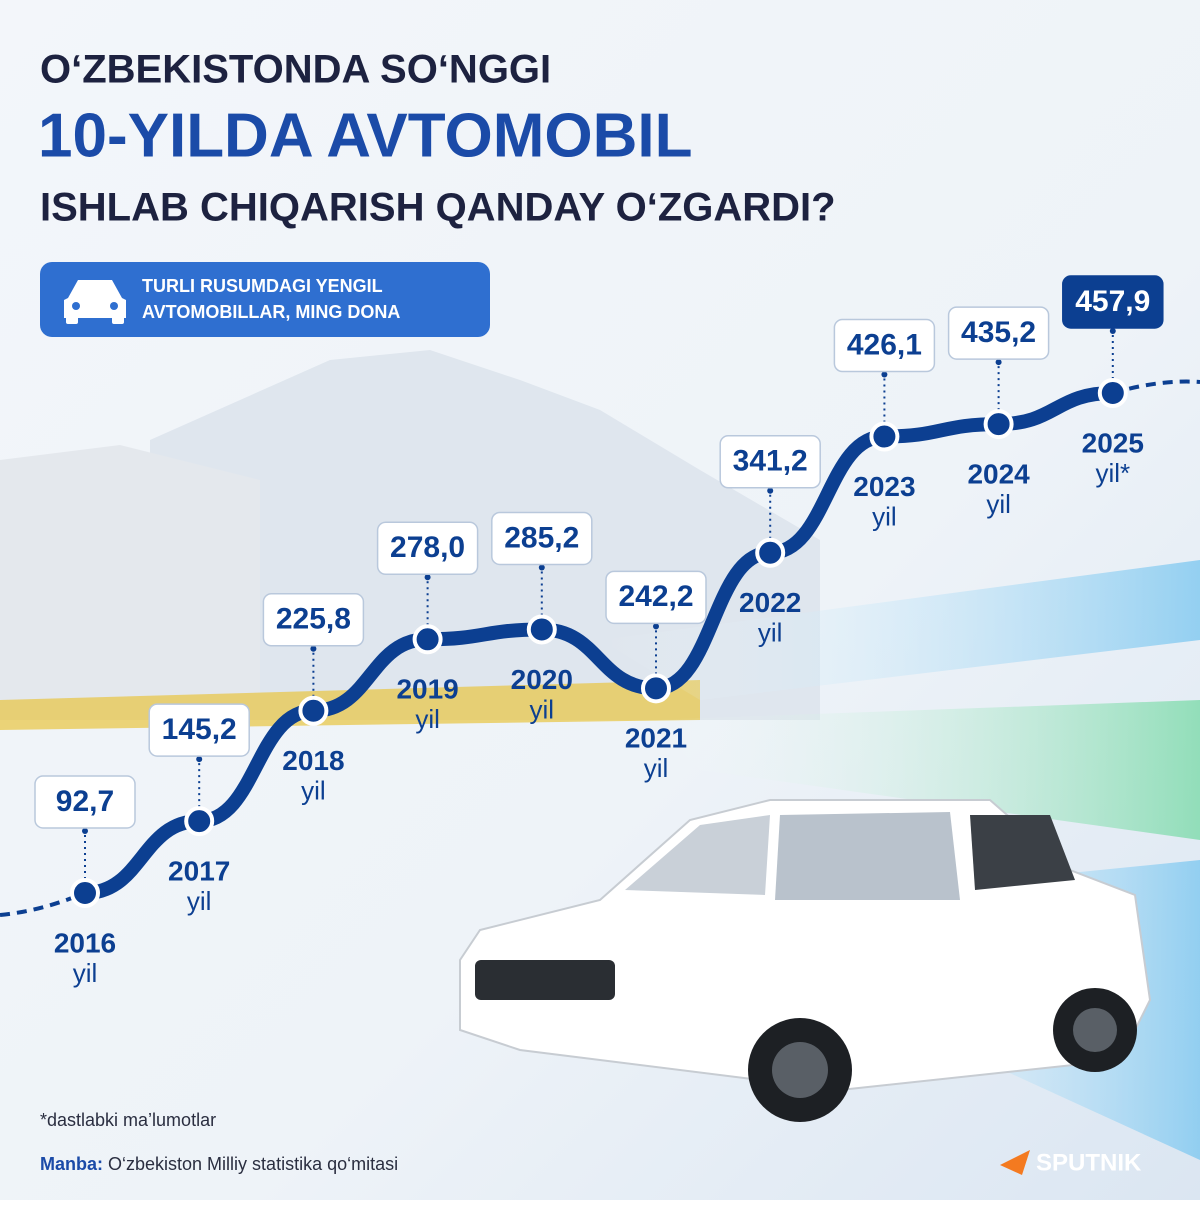  Describe the element at coordinates (128, 1120) in the screenshot. I see `footnote: *dastlabki ma’lumotlar` at that location.